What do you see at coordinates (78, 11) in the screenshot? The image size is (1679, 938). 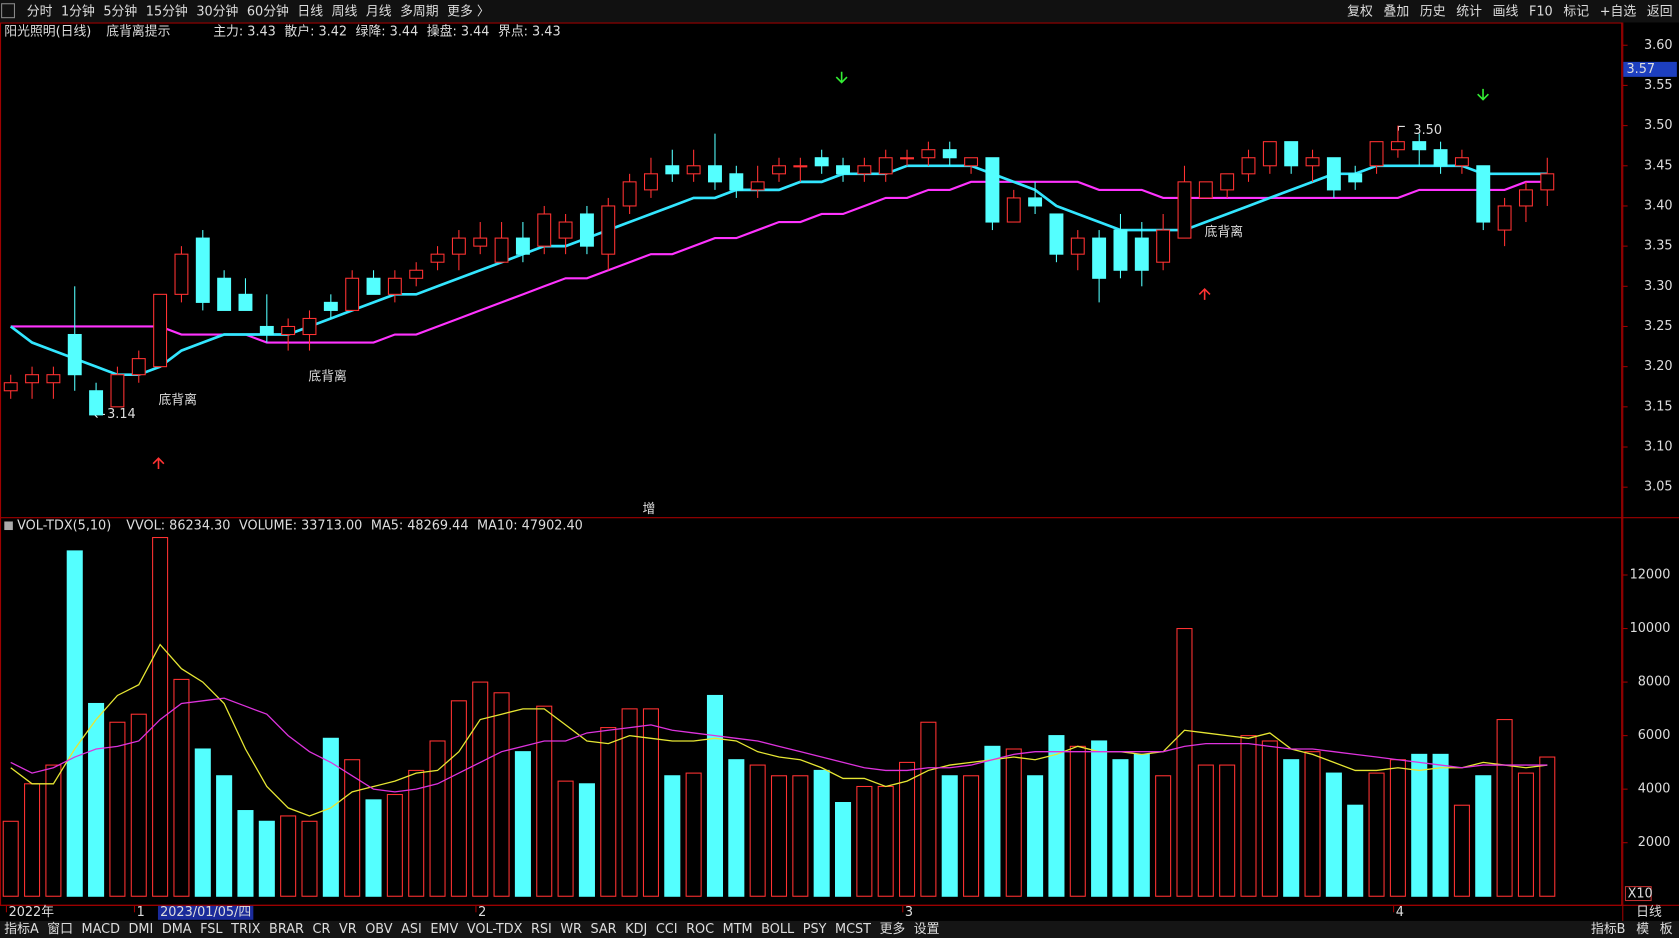 I see `toolbar-item: 1分钟` at bounding box center [78, 11].